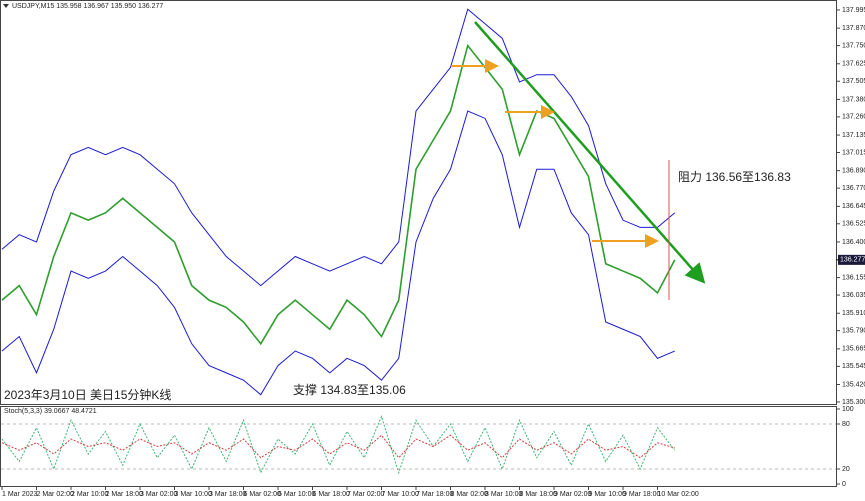 The height and width of the screenshot is (501, 865). Describe the element at coordinates (853, 313) in the screenshot. I see `y-tick-label: 135.910` at that location.